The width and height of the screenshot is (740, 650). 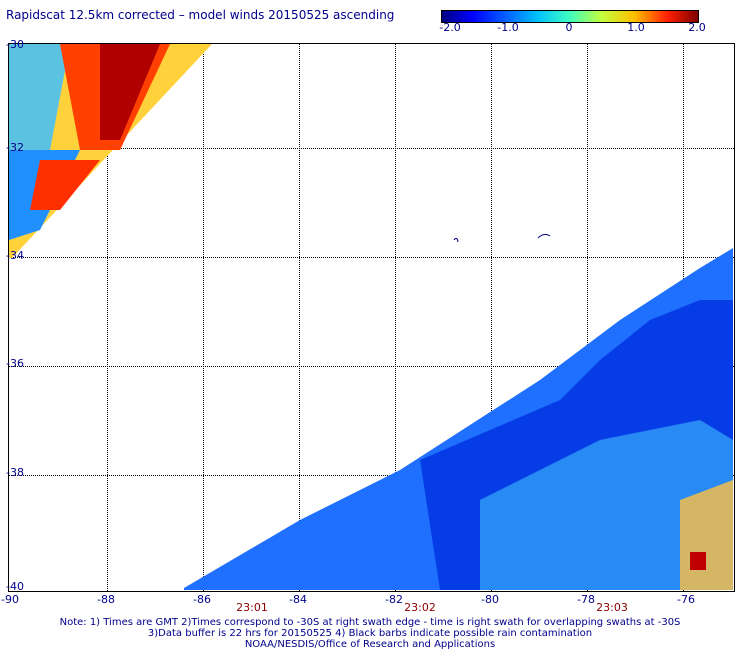 What do you see at coordinates (686, 599) in the screenshot?
I see `lon-label: -76` at bounding box center [686, 599].